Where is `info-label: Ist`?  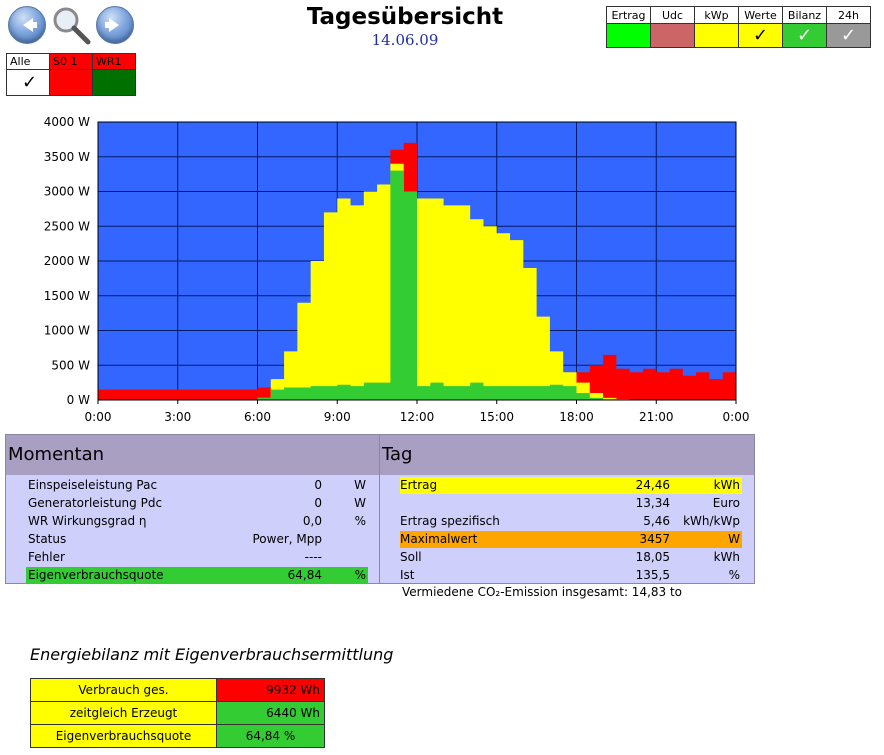
info-label: Ist is located at coordinates (407, 575).